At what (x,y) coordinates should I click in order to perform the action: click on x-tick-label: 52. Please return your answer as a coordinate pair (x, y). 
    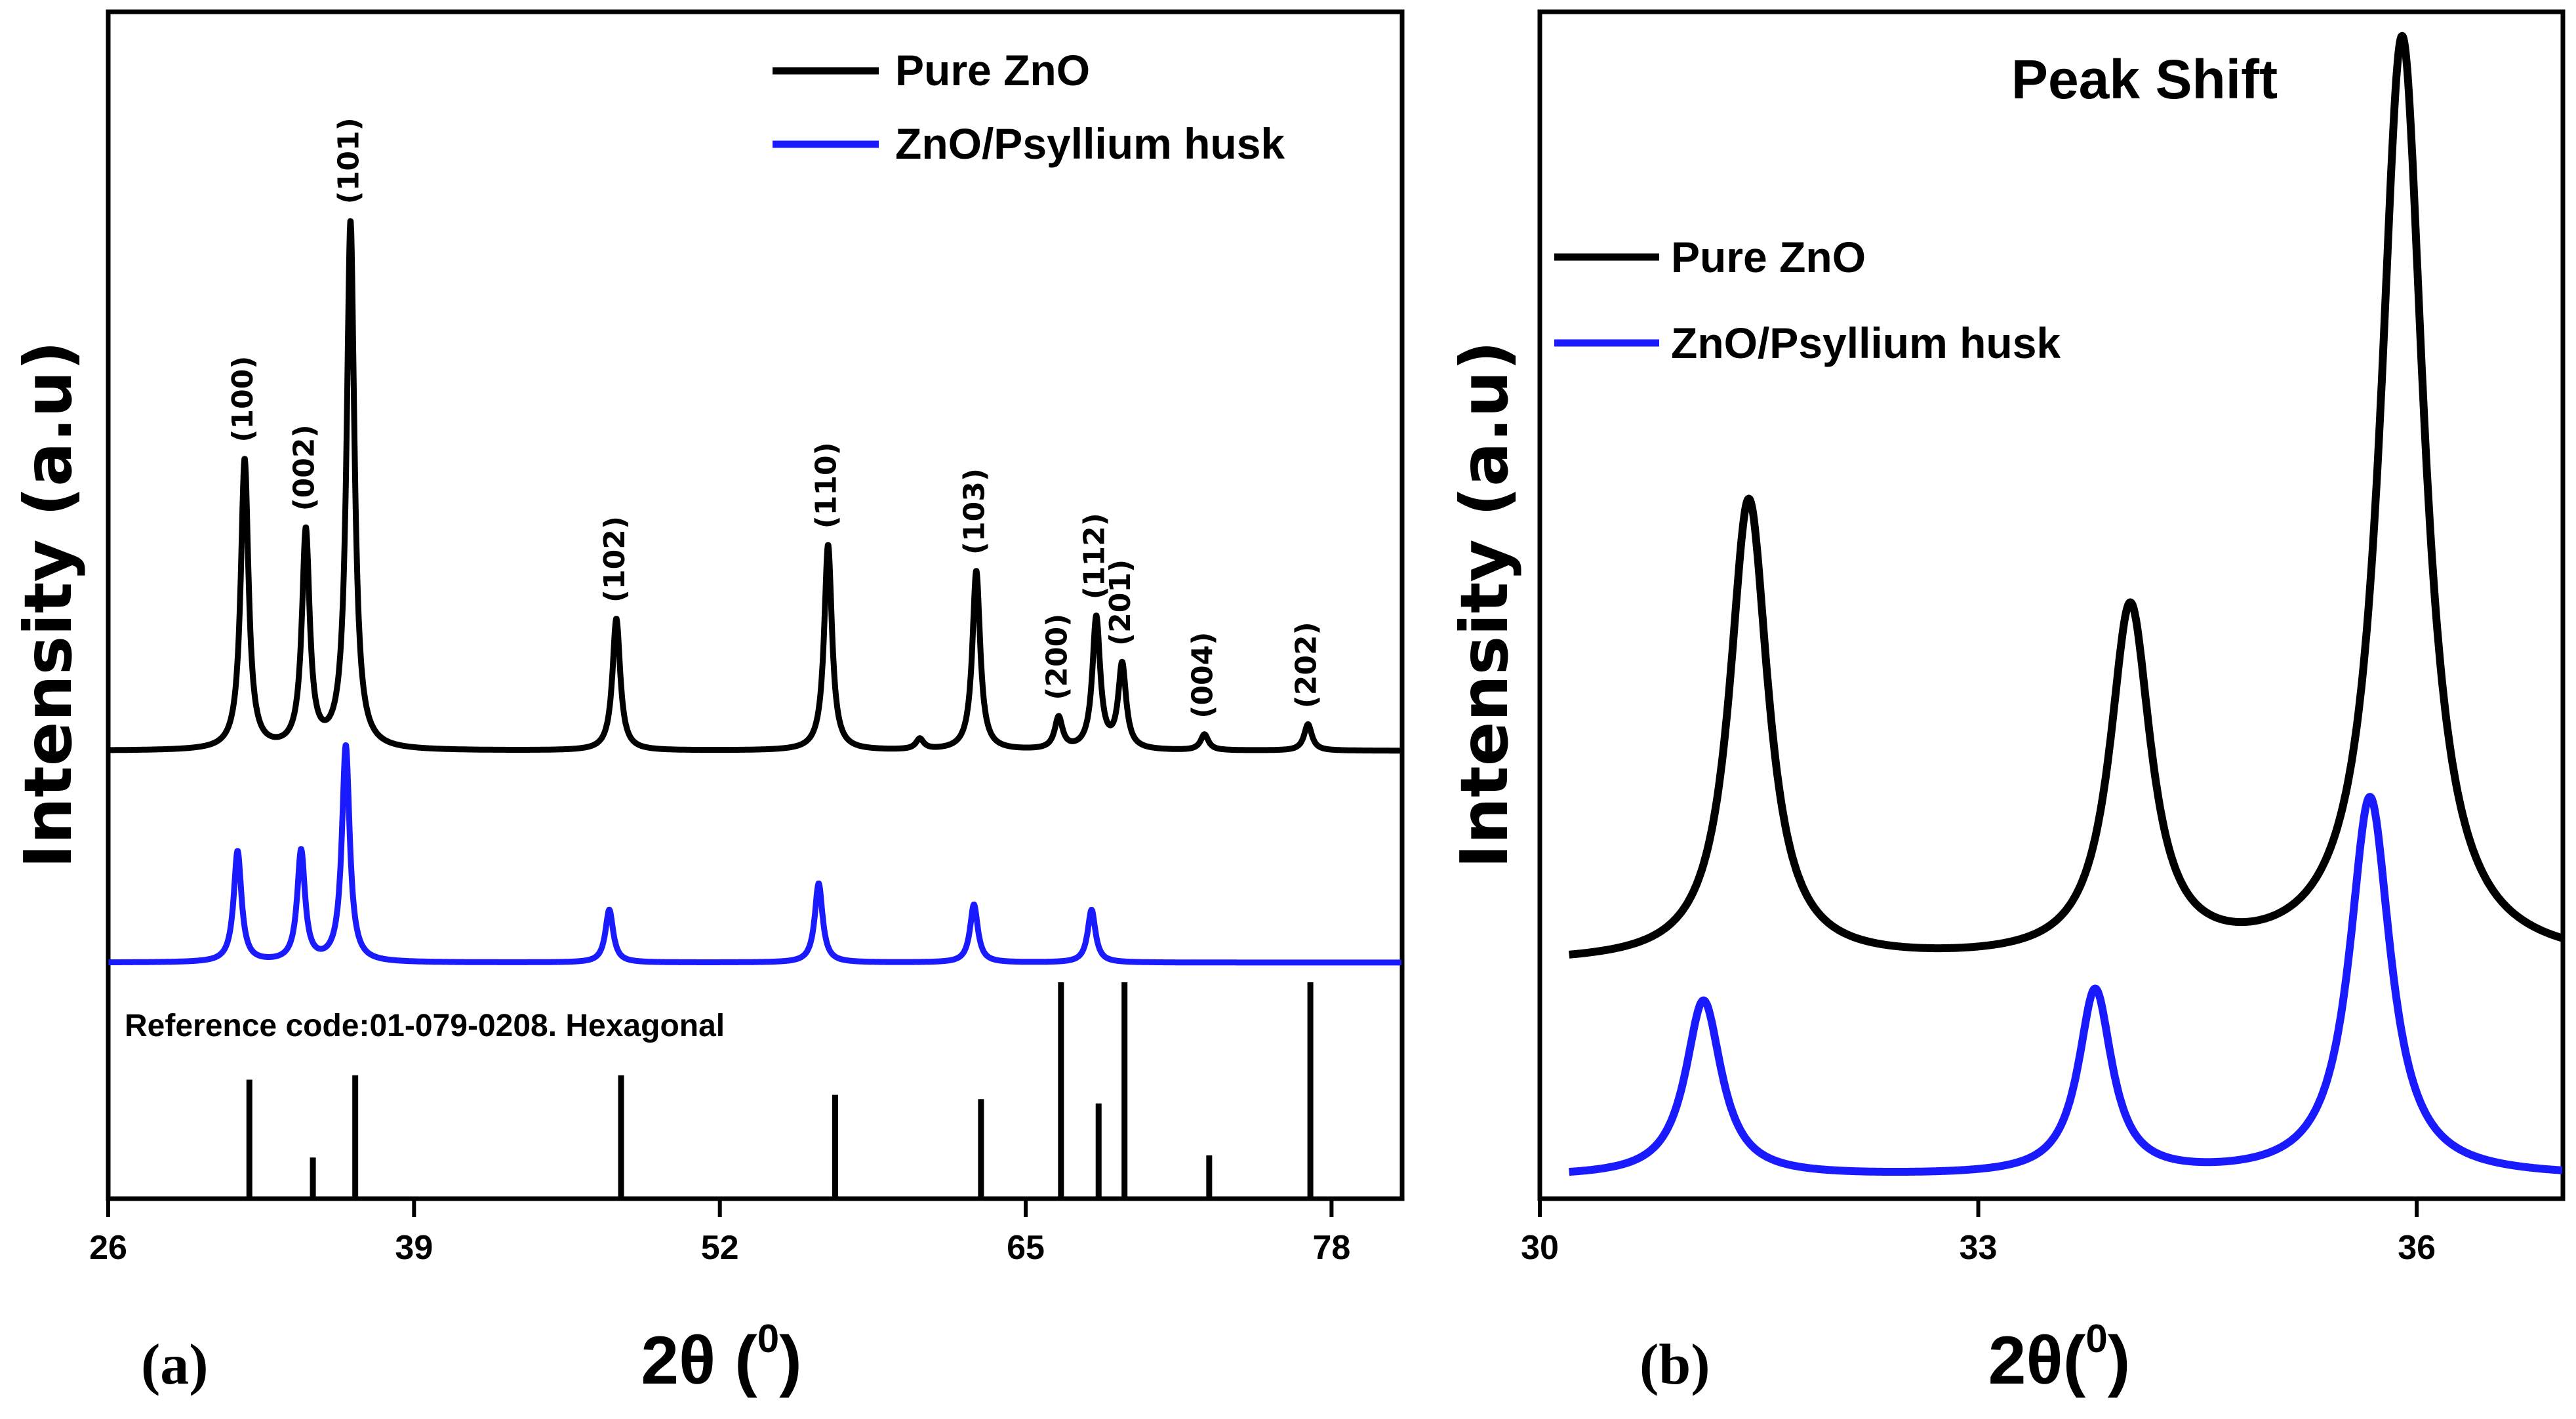
    Looking at the image, I should click on (720, 1248).